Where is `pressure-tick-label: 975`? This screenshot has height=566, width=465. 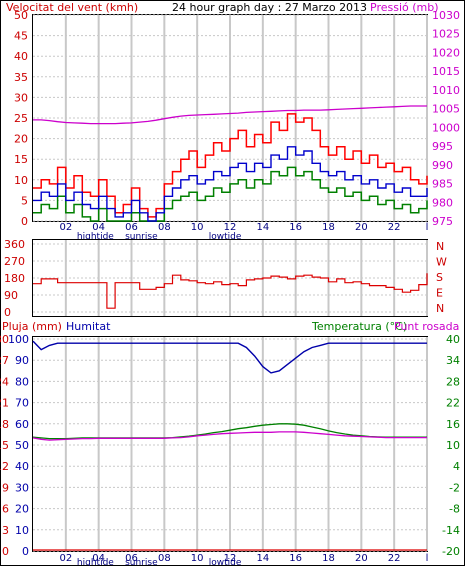 pressure-tick-label: 975 is located at coordinates (442, 221).